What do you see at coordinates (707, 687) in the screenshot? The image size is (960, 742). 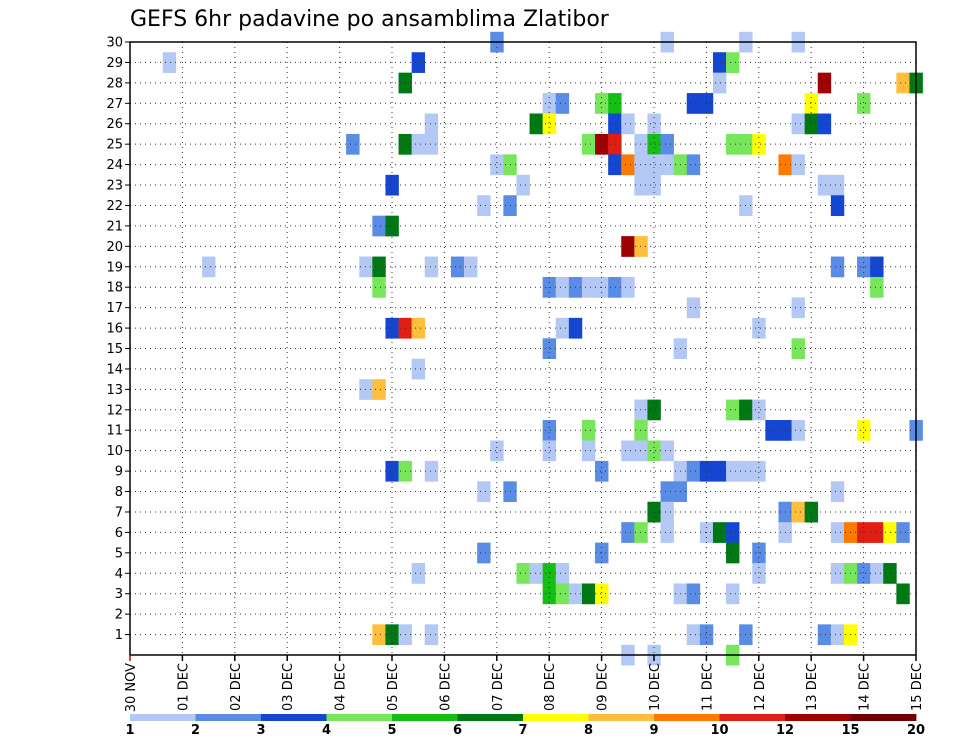 I see `x-tick-label: 11 DEC` at bounding box center [707, 687].